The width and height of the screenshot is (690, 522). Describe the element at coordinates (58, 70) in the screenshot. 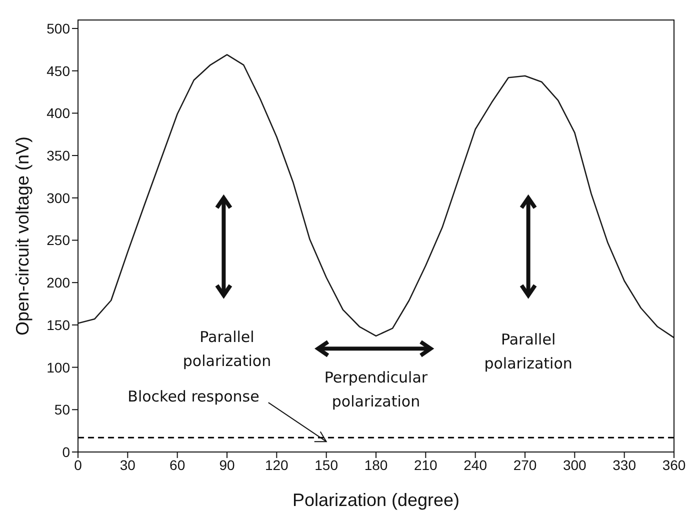

I see `y-tick-label: 450` at that location.